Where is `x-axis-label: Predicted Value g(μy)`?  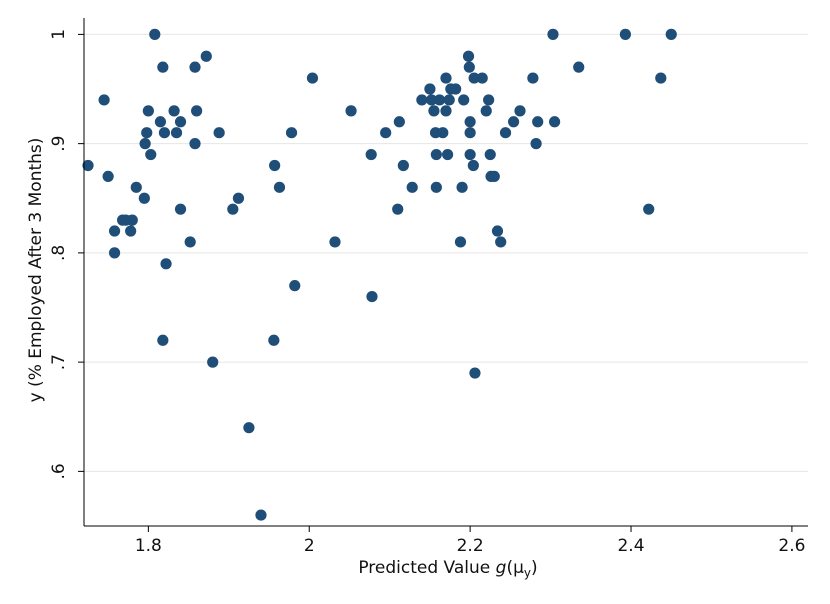 x-axis-label: Predicted Value g(μy) is located at coordinates (447, 569).